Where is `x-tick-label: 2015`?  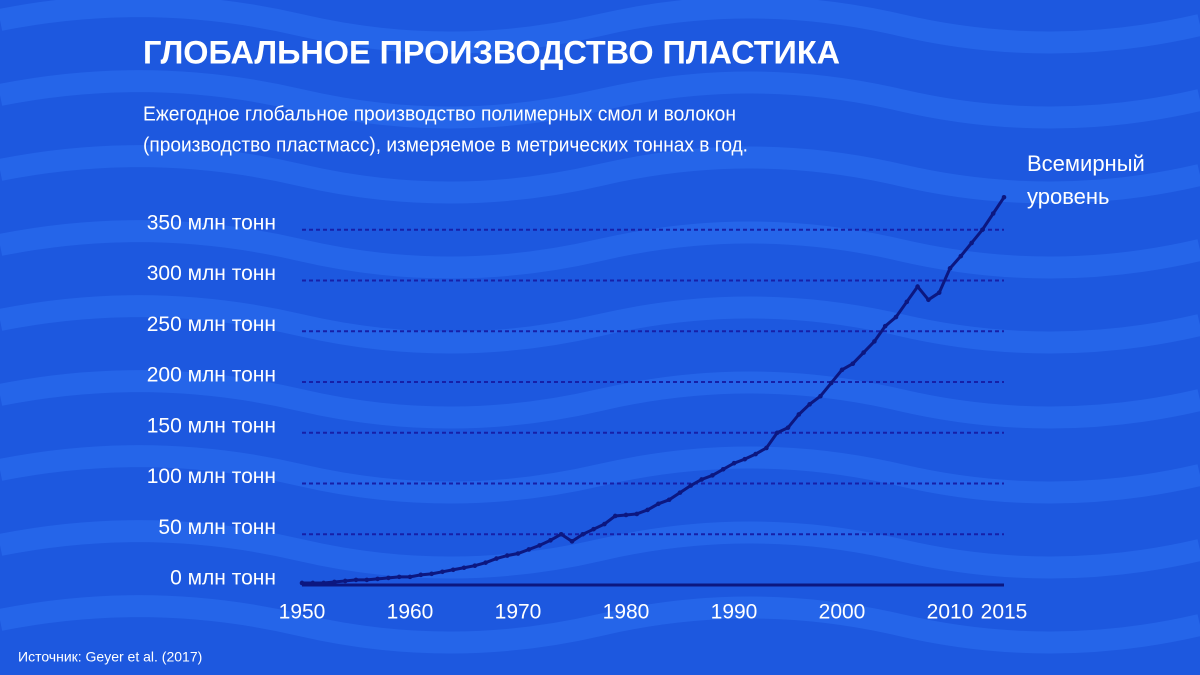 x-tick-label: 2015 is located at coordinates (1004, 612).